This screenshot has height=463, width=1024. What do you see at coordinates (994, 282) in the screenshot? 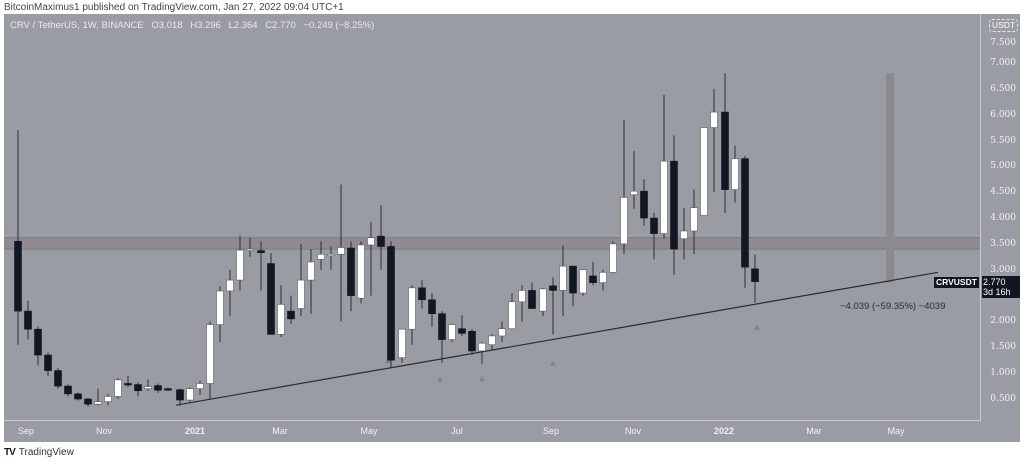
I see `last-price-value: 2.770` at bounding box center [994, 282].